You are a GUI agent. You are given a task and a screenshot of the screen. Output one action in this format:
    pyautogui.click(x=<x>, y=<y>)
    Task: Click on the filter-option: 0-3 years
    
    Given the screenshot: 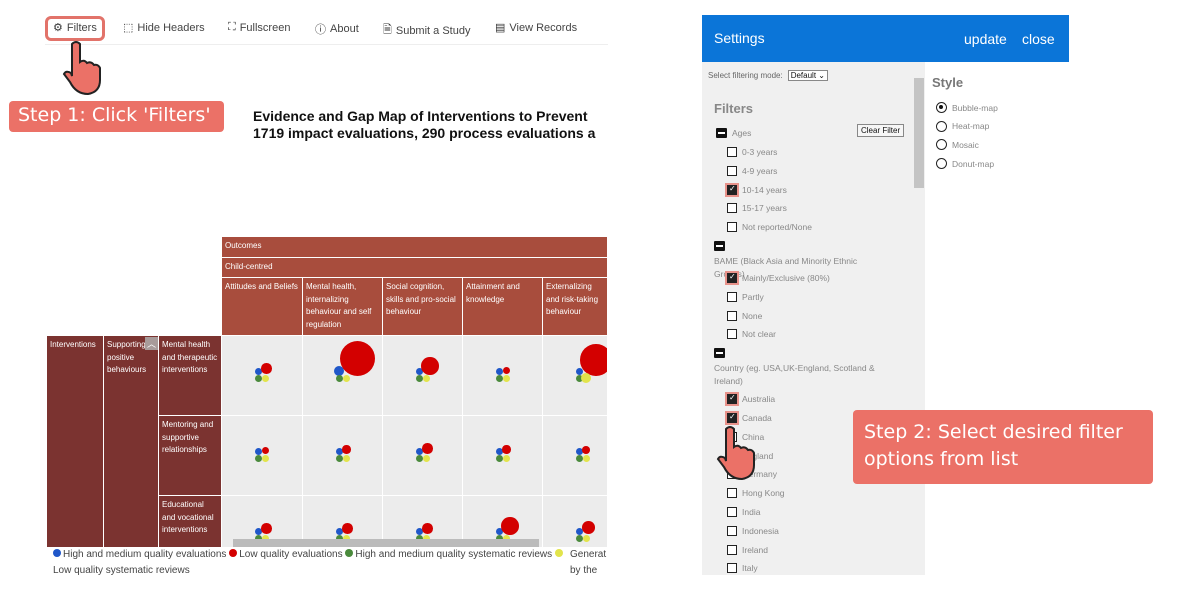 What is the action you would take?
    pyautogui.click(x=752, y=152)
    